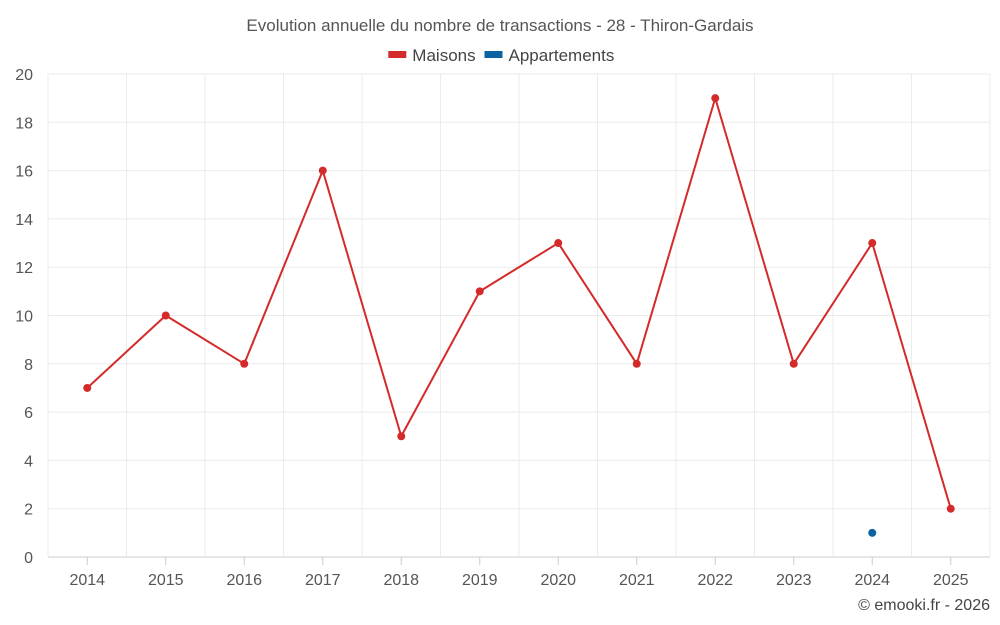 Image resolution: width=1000 pixels, height=625 pixels. Describe the element at coordinates (637, 580) in the screenshot. I see `x-tick-label: 2021` at that location.